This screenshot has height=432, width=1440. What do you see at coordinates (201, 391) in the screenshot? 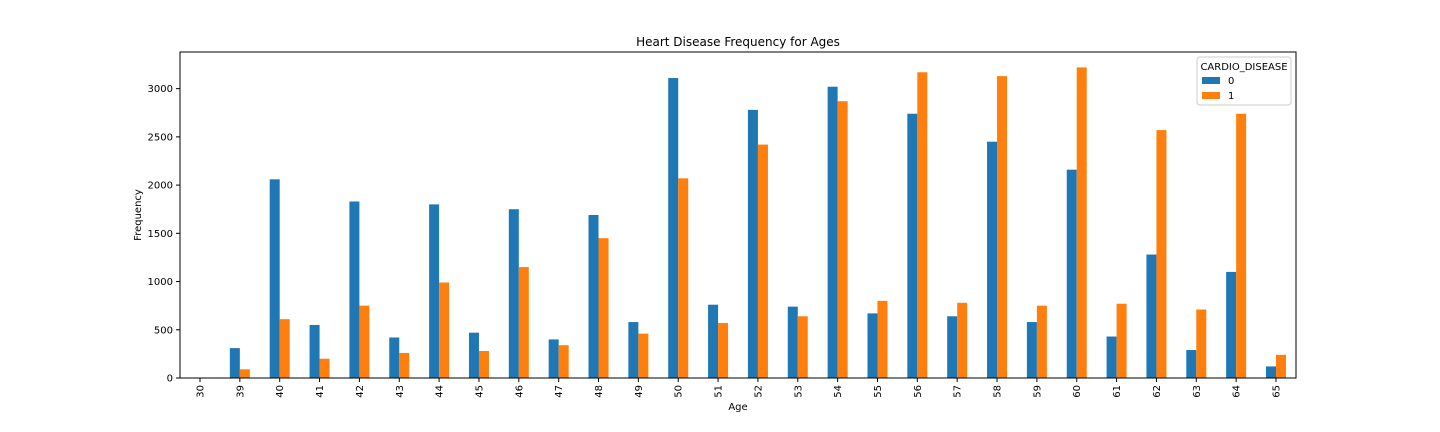
I see `x-tick-label: 30` at bounding box center [201, 391].